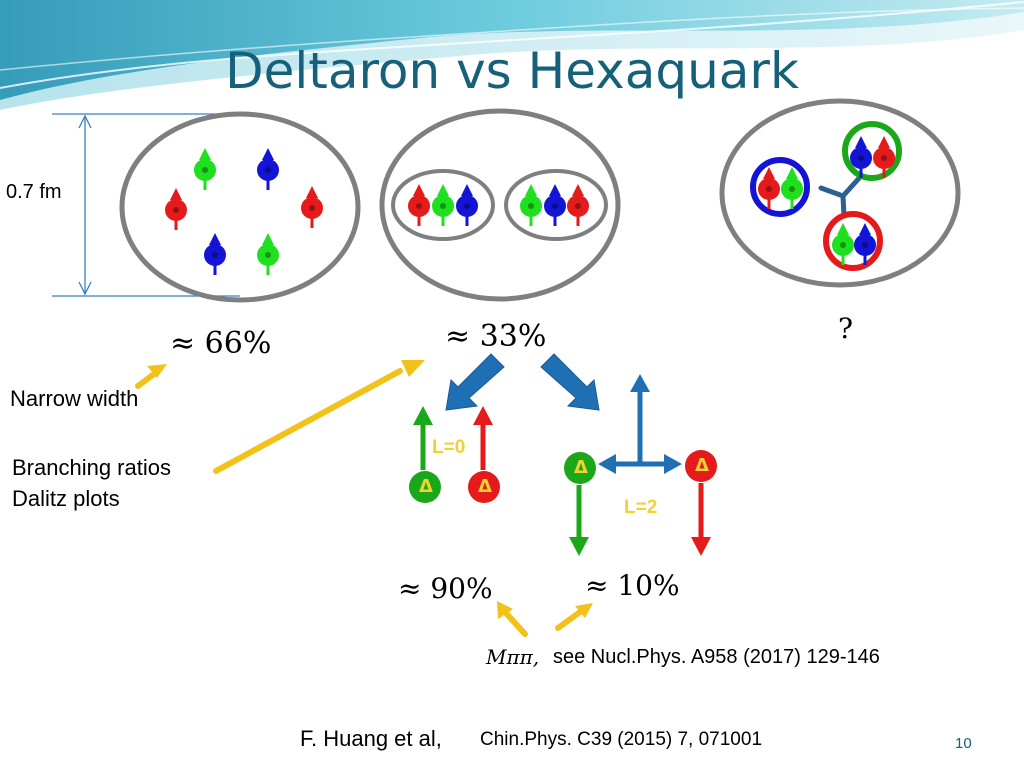 The image size is (1024, 768). What do you see at coordinates (475, 382) in the screenshot?
I see `decay-arrow-left` at bounding box center [475, 382].